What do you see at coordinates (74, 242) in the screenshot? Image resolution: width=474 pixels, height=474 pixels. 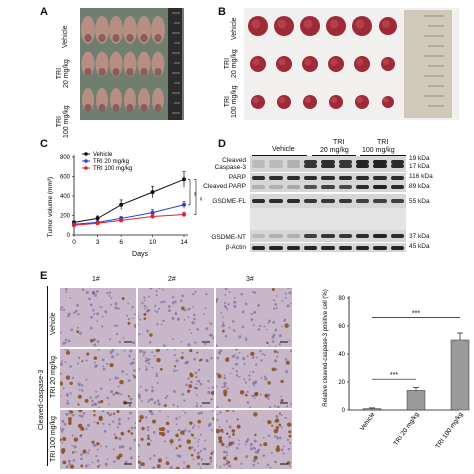 I see `c-xtick-label: 0` at bounding box center [74, 242].